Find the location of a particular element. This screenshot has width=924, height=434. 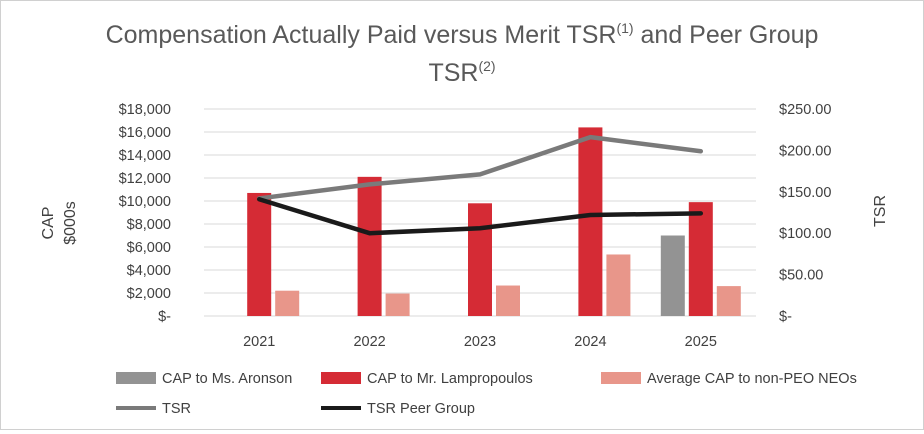

line-tsr-peer-group is located at coordinates (480, 216).